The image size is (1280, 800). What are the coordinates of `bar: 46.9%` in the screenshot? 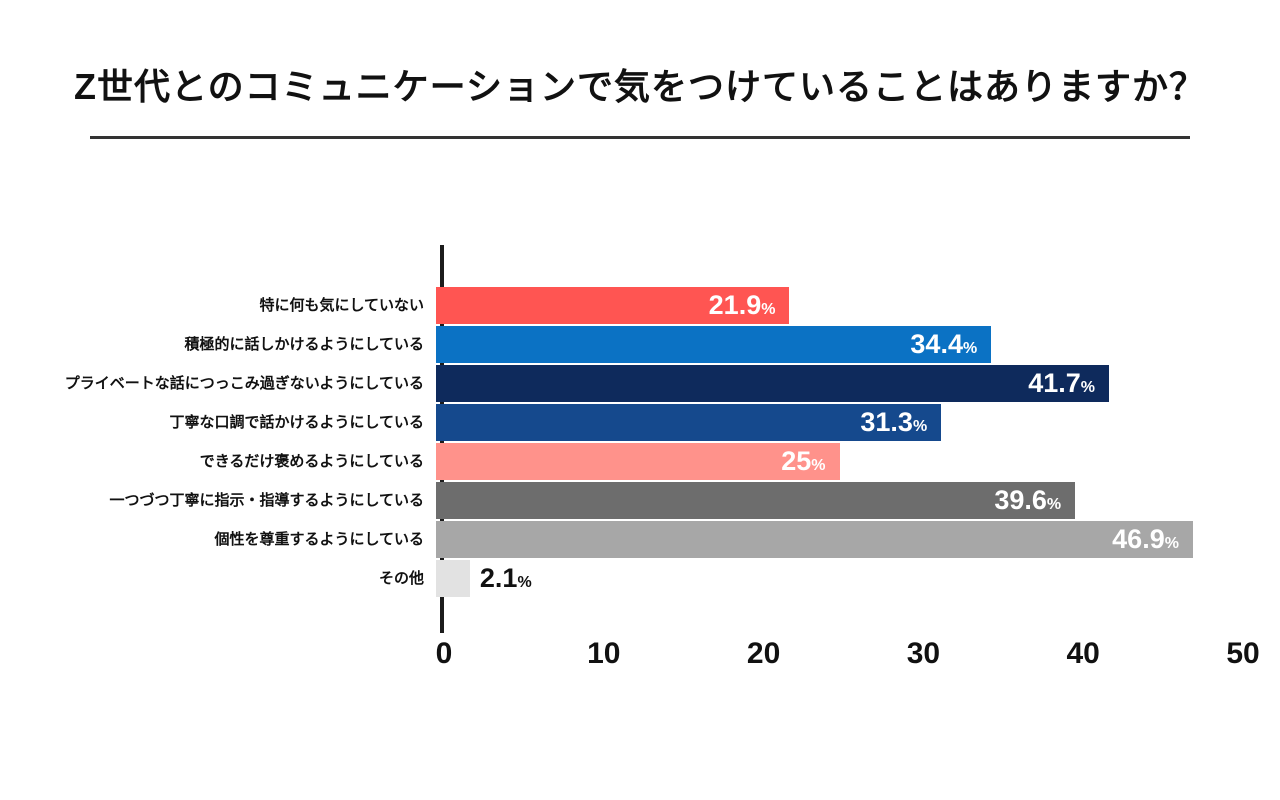 It's located at (814, 539).